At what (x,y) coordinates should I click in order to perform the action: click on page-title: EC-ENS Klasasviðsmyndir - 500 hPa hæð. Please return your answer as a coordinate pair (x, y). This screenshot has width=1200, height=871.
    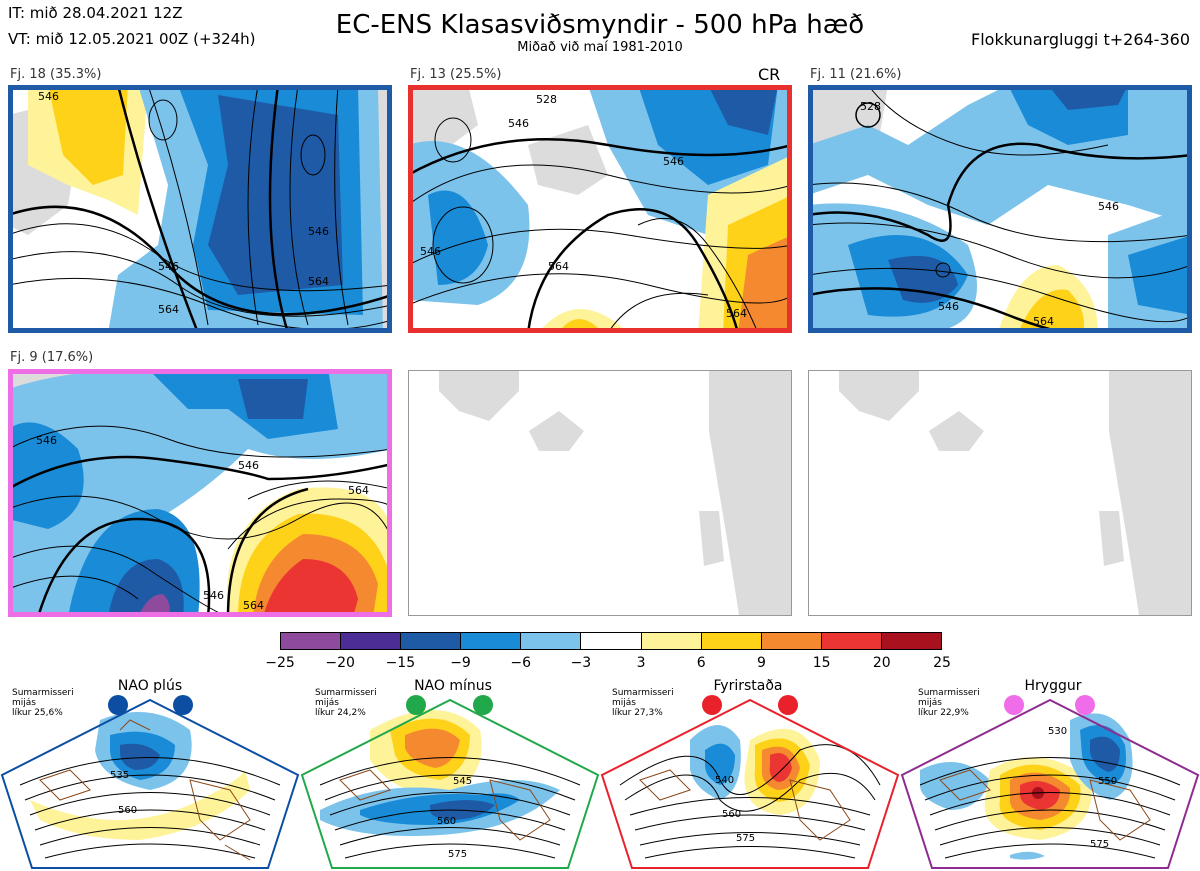
    Looking at the image, I should click on (600, 25).